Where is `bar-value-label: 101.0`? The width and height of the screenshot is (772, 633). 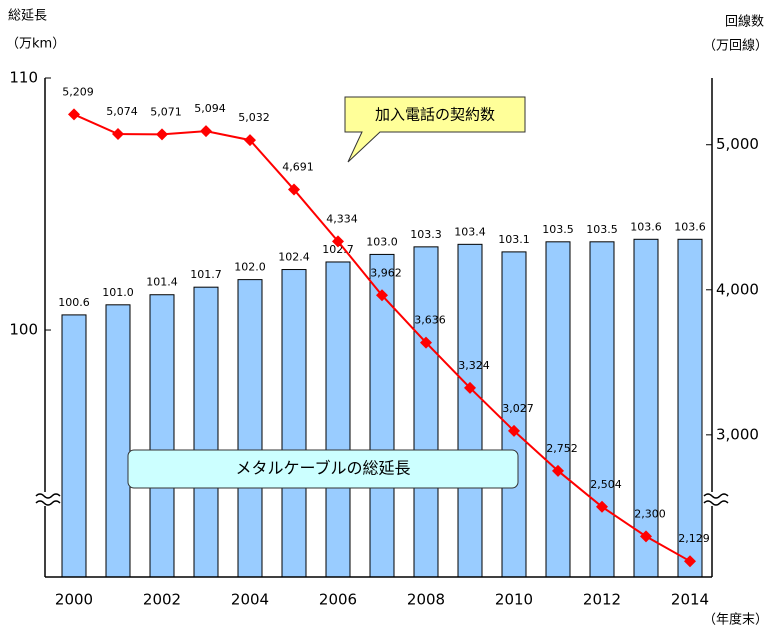 bar-value-label: 101.0 is located at coordinates (118, 292).